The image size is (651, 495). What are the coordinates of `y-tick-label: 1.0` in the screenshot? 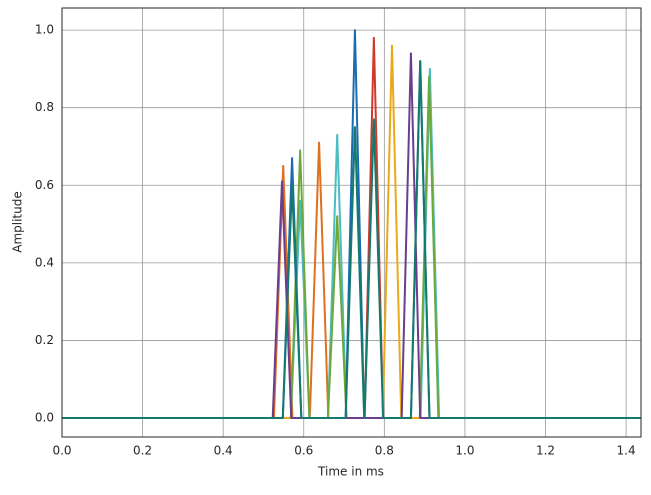 It's located at (44, 30).